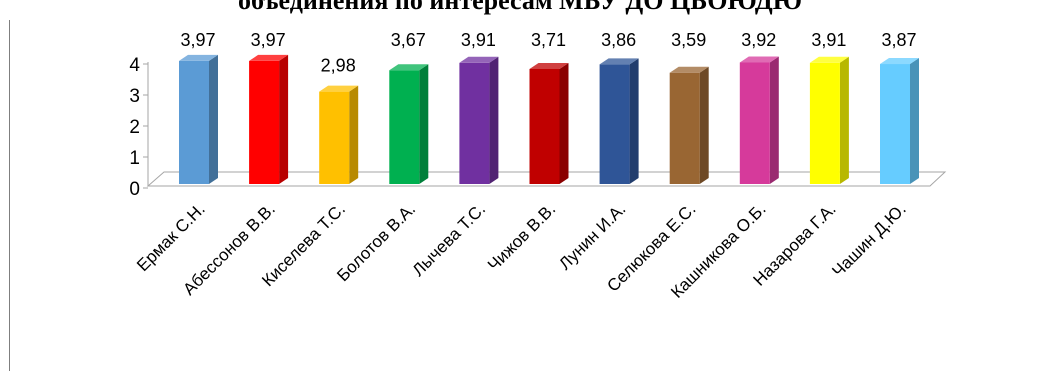 This screenshot has width=1040, height=371. What do you see at coordinates (134, 189) in the screenshot?
I see `y-tick-label: 0` at bounding box center [134, 189].